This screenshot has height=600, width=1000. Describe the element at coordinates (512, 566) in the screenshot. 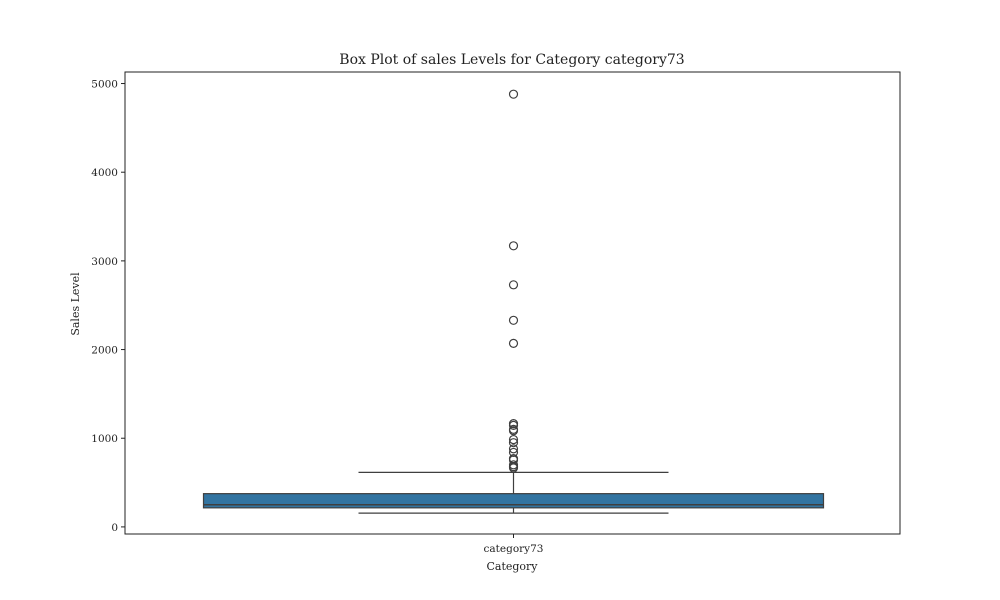

I see `x-axis-label: Category` at that location.